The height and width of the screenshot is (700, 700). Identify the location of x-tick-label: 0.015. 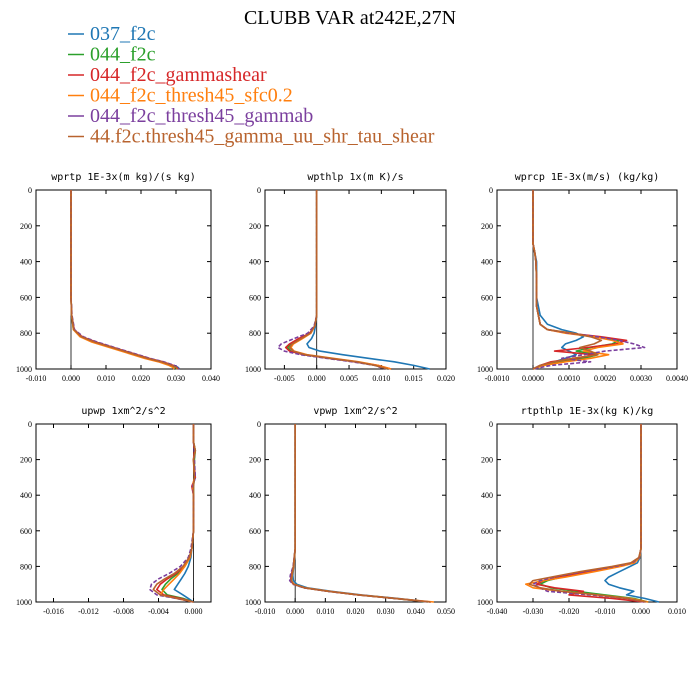
(414, 378).